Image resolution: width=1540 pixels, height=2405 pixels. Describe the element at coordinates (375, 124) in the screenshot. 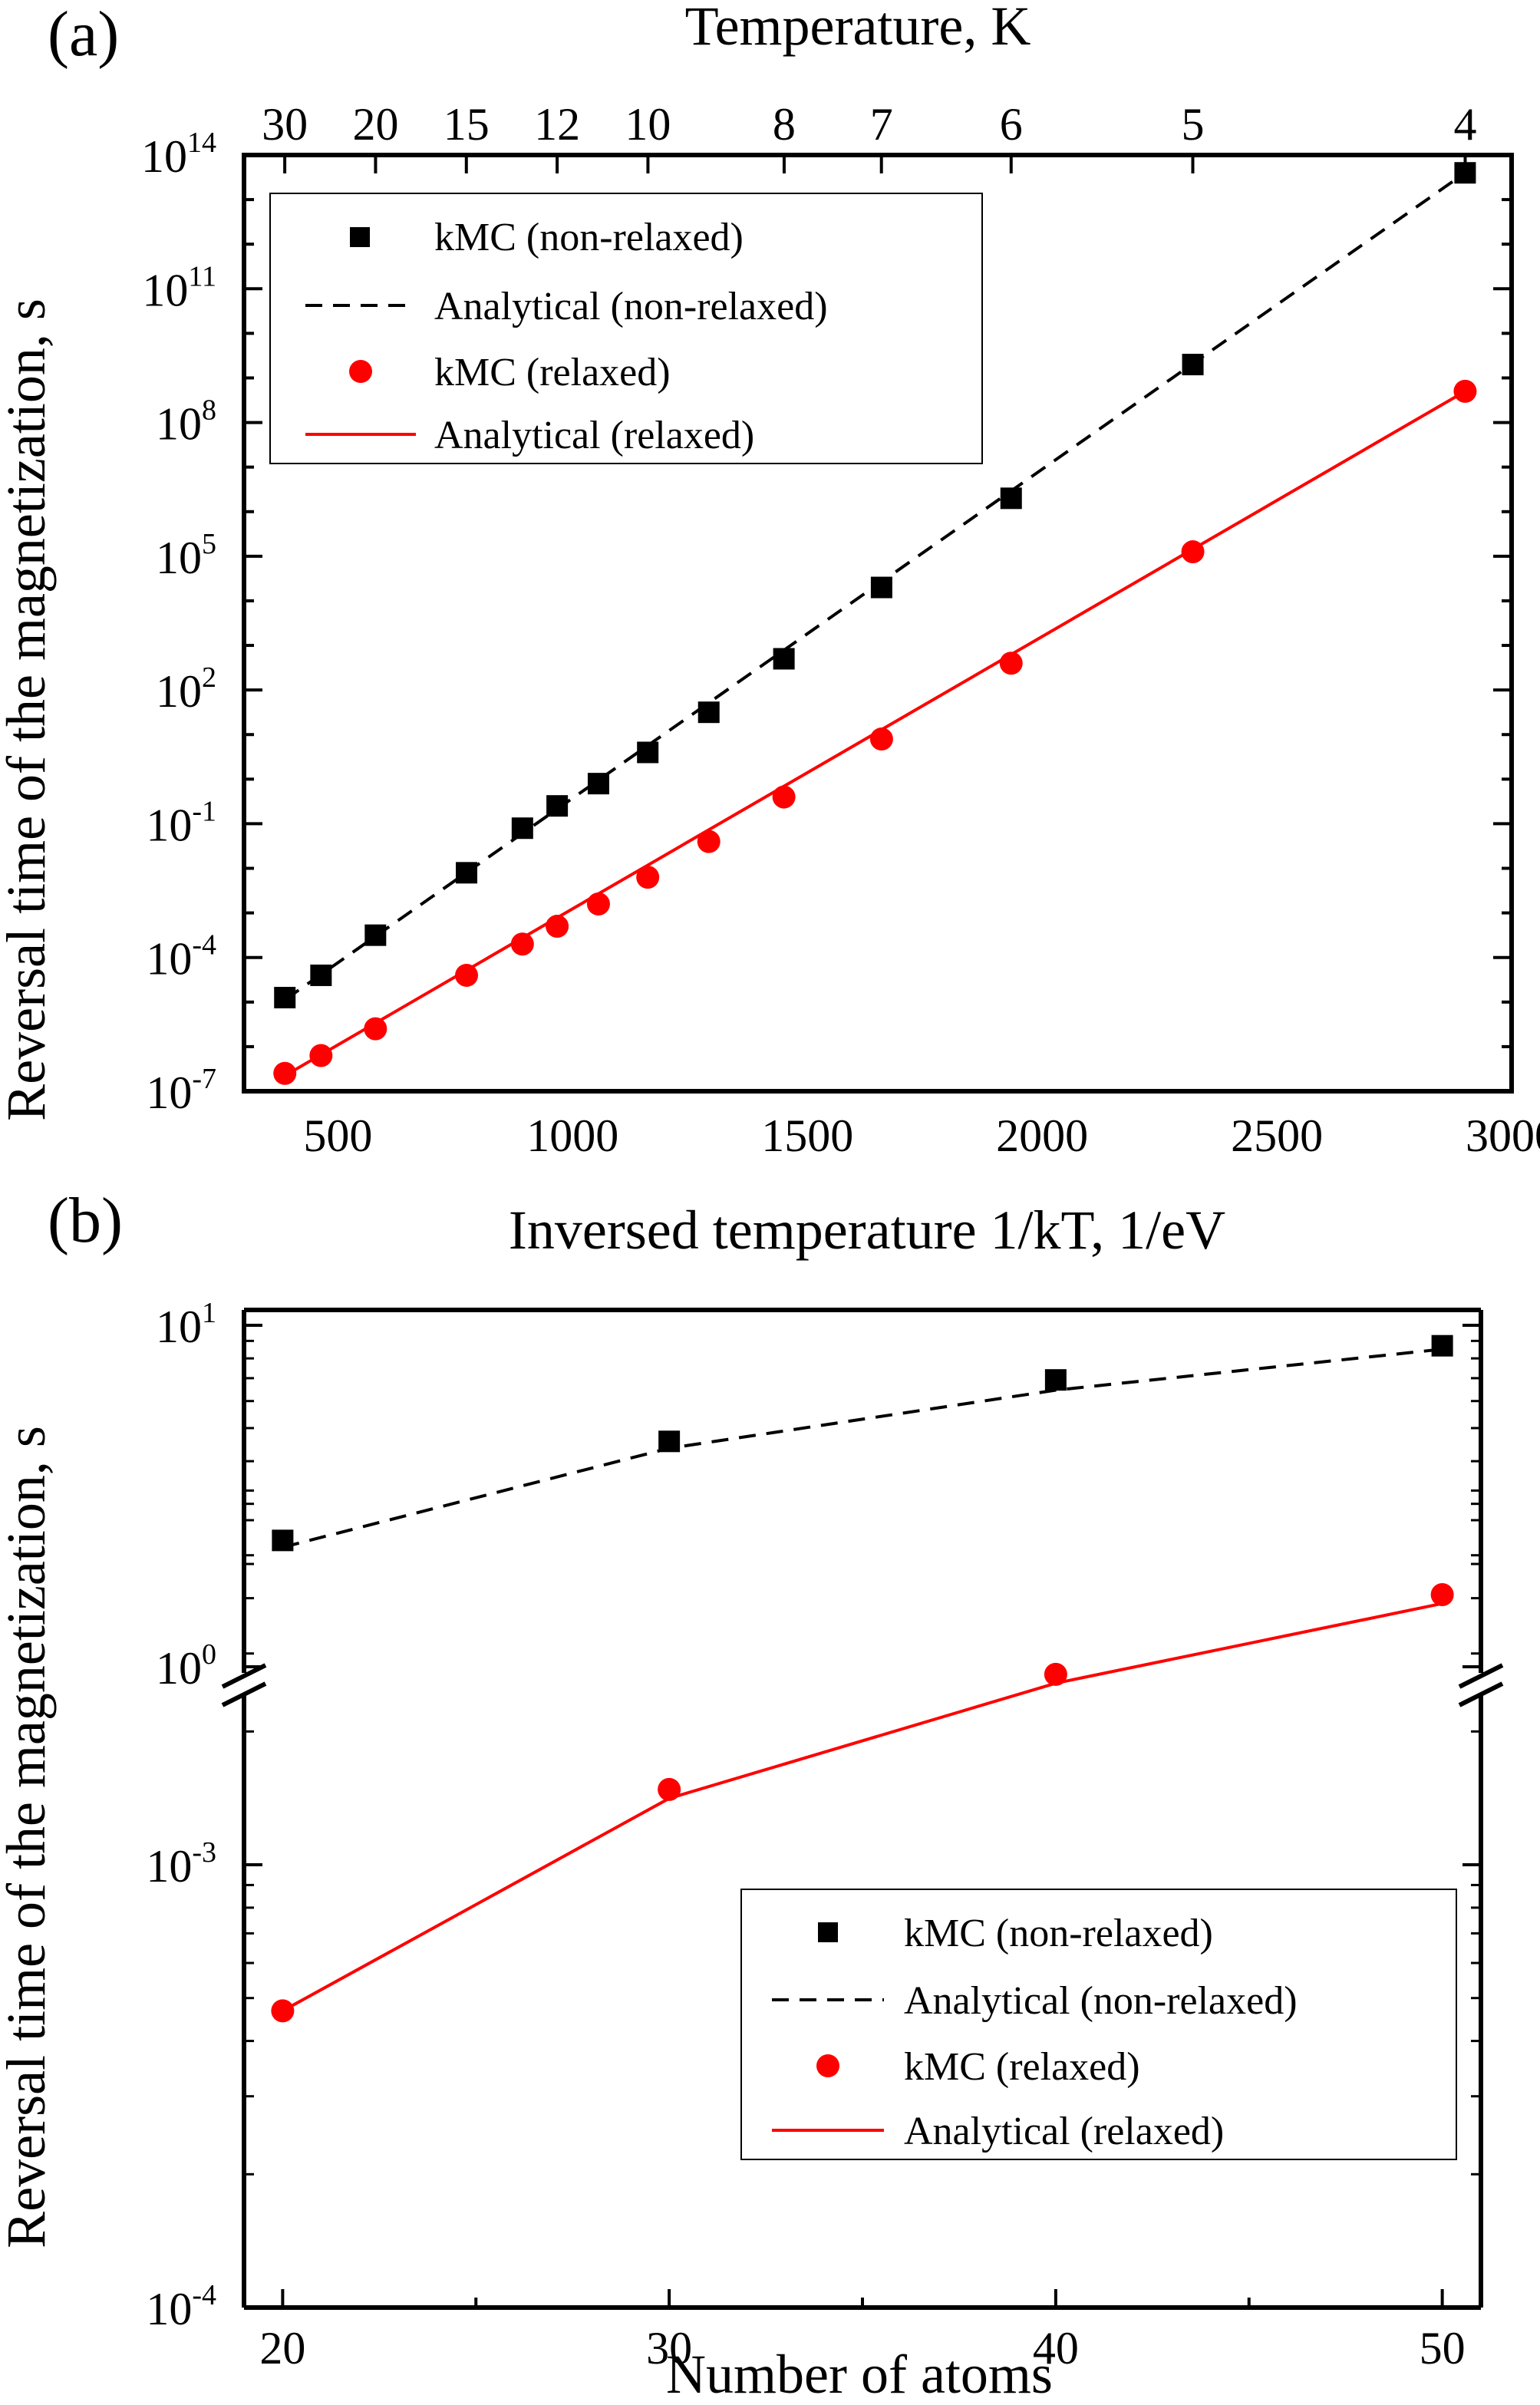

I see `panel-a-top-tick-label: 20` at that location.